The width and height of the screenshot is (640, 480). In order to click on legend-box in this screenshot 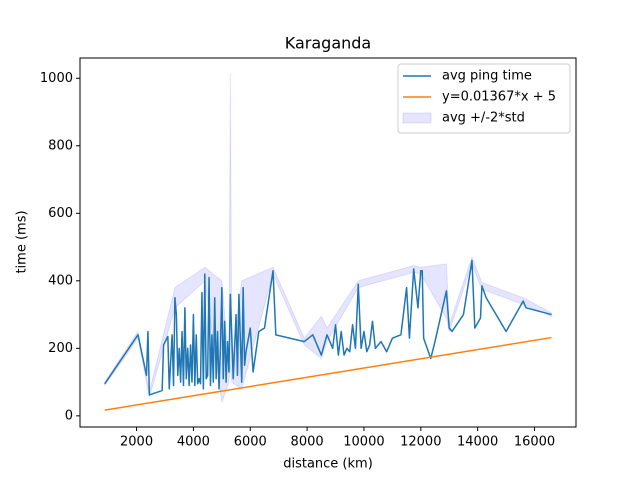, I will do `click(484, 98)`.